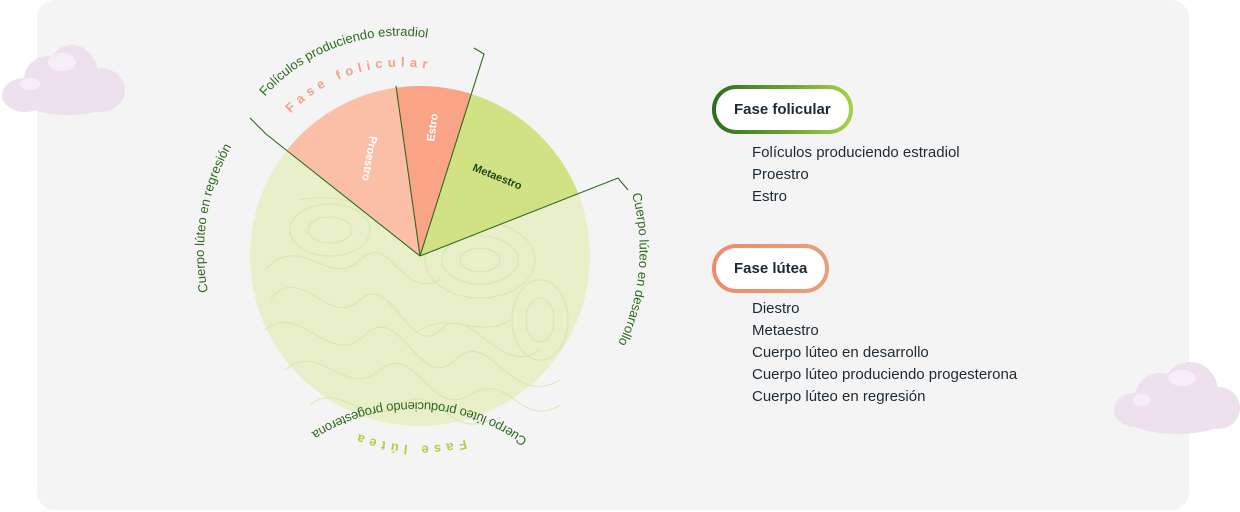  Describe the element at coordinates (353, 171) in the screenshot. I see `segment-proestro` at that location.